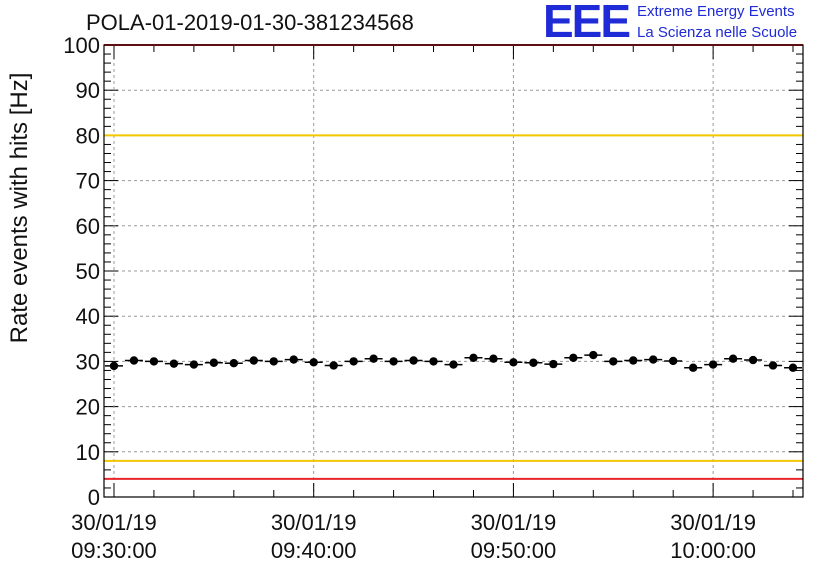  Describe the element at coordinates (88, 135) in the screenshot. I see `y-tick-label: 80` at that location.